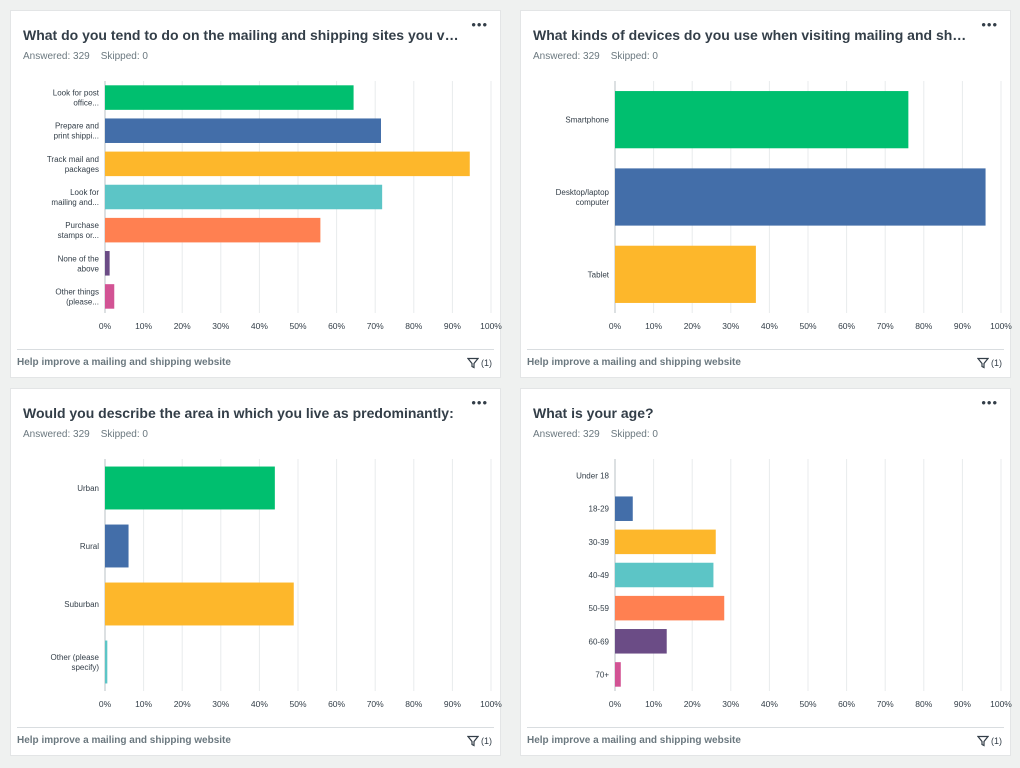 The image size is (1020, 768). I want to click on category-label: Smartphone, so click(587, 120).